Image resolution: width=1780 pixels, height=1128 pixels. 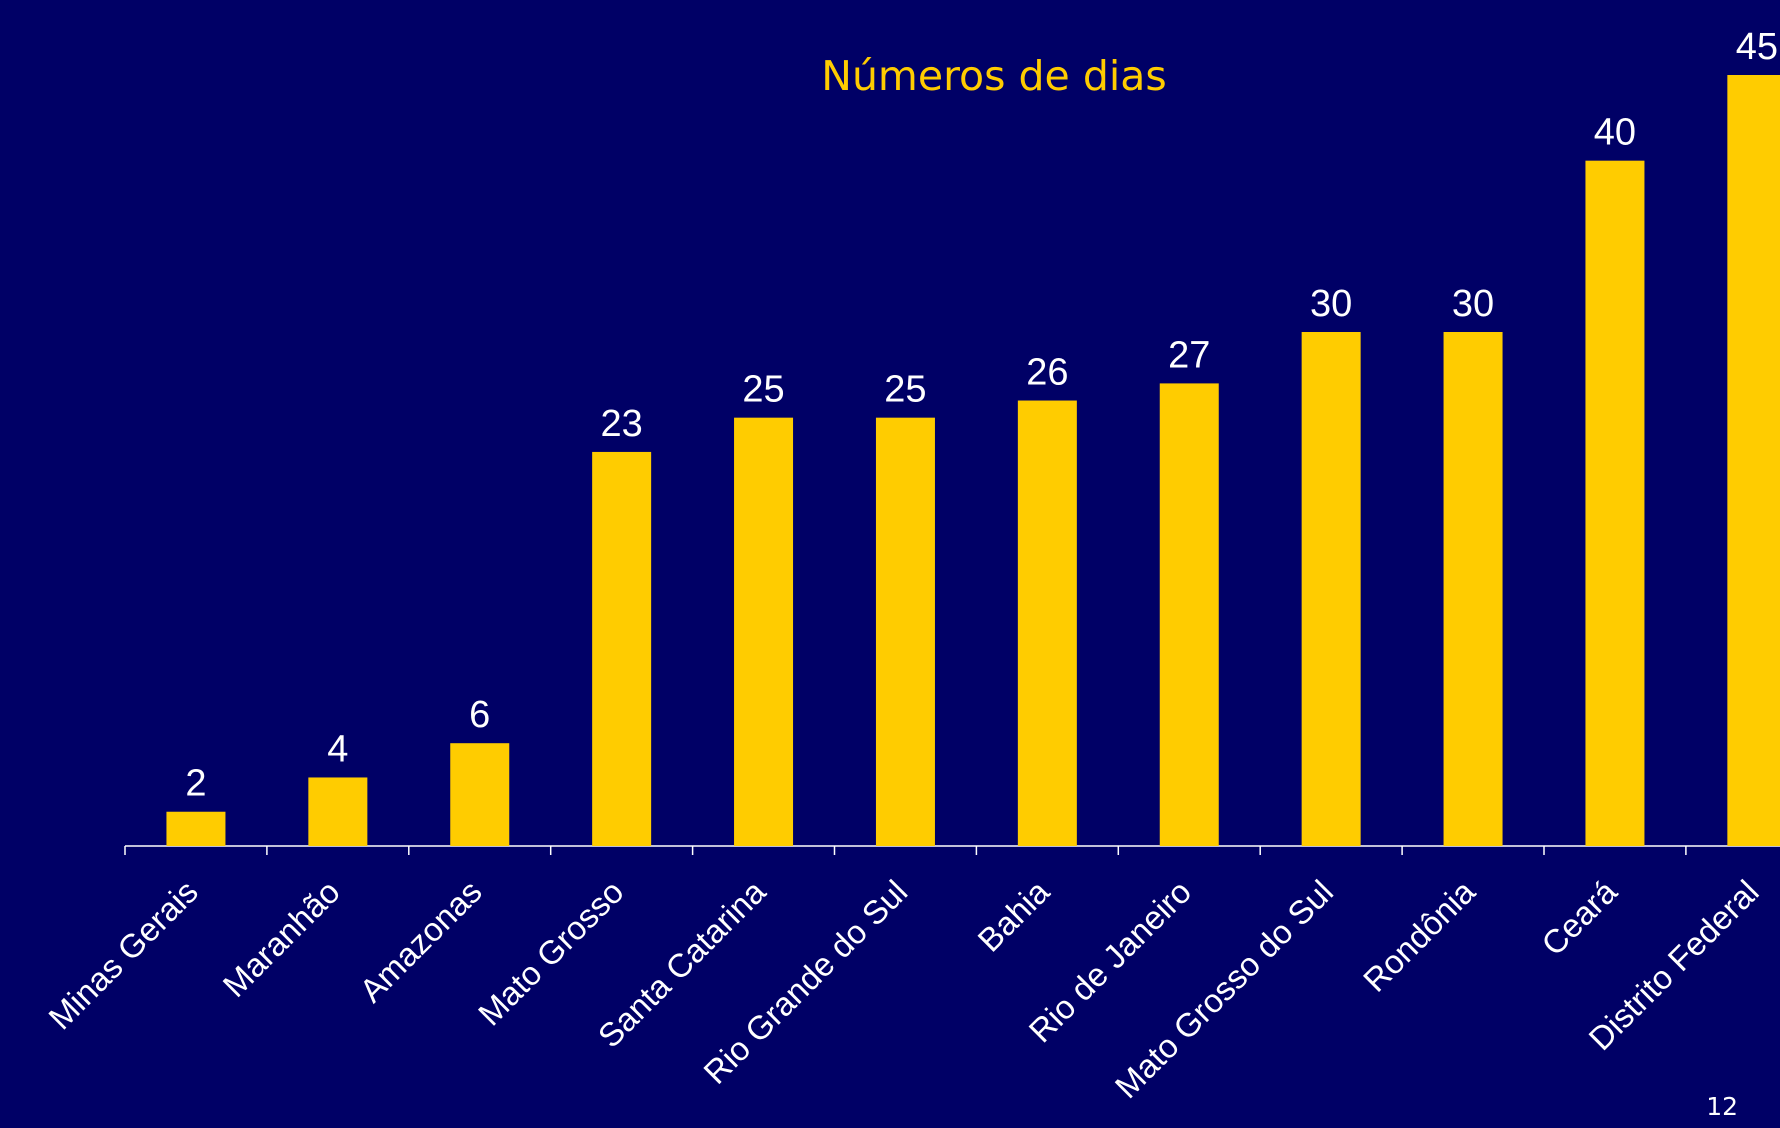 I want to click on value-label: 26, so click(x=1047, y=373).